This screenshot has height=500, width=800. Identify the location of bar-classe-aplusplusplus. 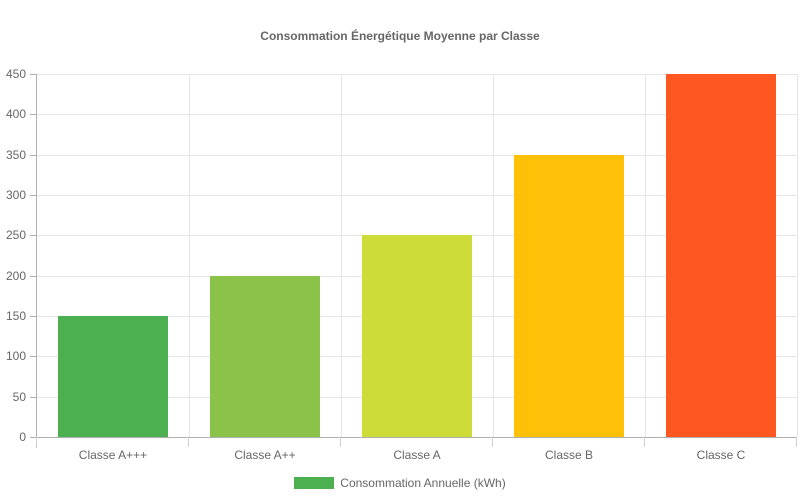
(113, 376).